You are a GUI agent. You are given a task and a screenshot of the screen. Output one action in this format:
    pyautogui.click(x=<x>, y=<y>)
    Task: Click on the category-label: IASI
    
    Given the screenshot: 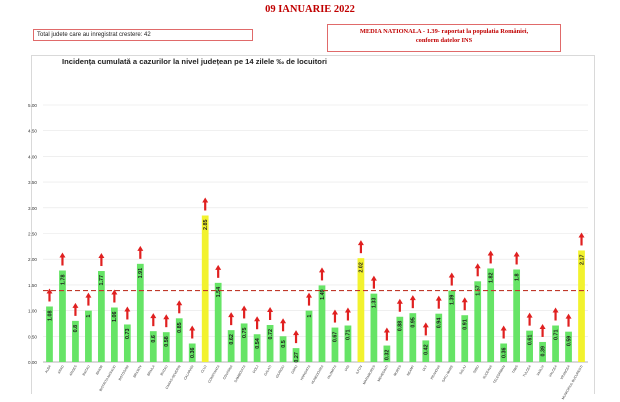 What is the action you would take?
    pyautogui.click(x=347, y=367)
    